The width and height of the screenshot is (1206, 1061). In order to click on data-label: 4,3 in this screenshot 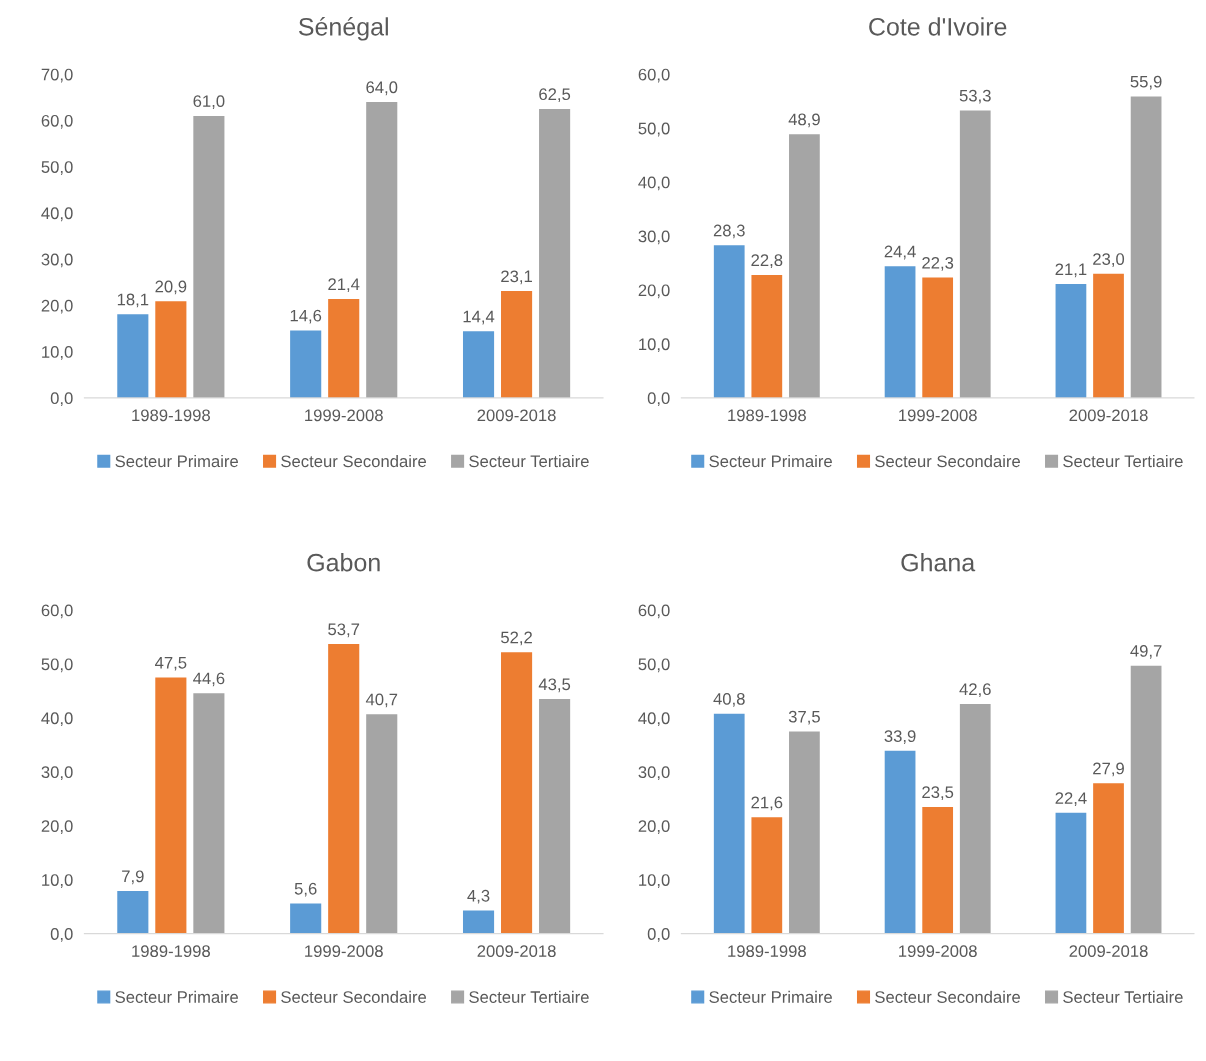, I will do `click(478, 896)`.